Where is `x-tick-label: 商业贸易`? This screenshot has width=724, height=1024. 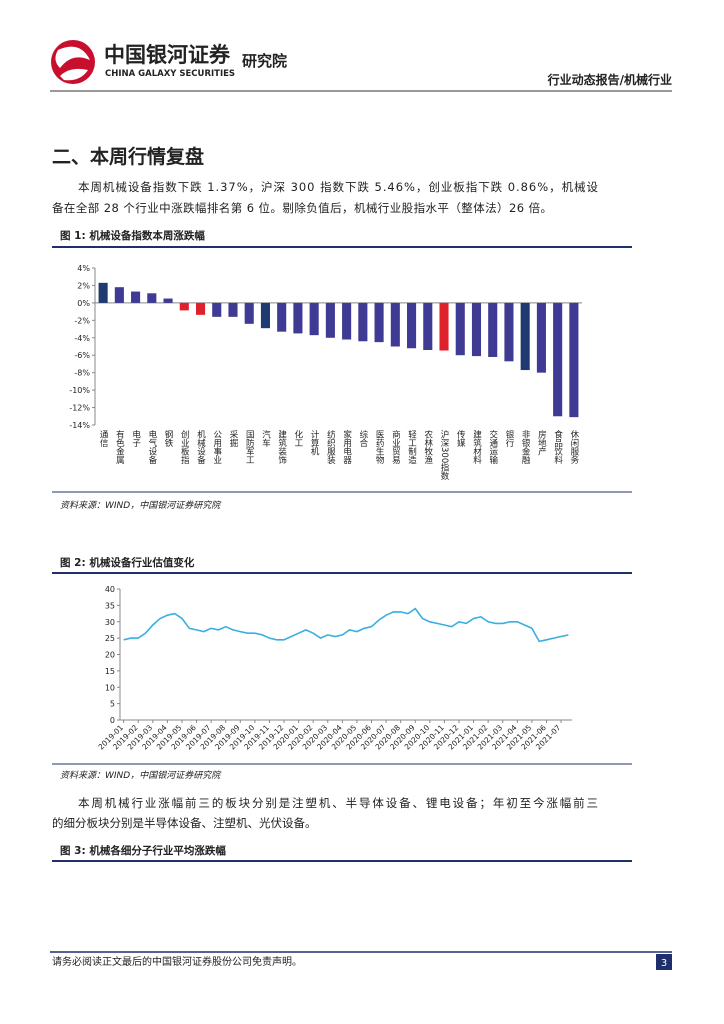 x-tick-label: 商业贸易 is located at coordinates (395, 447).